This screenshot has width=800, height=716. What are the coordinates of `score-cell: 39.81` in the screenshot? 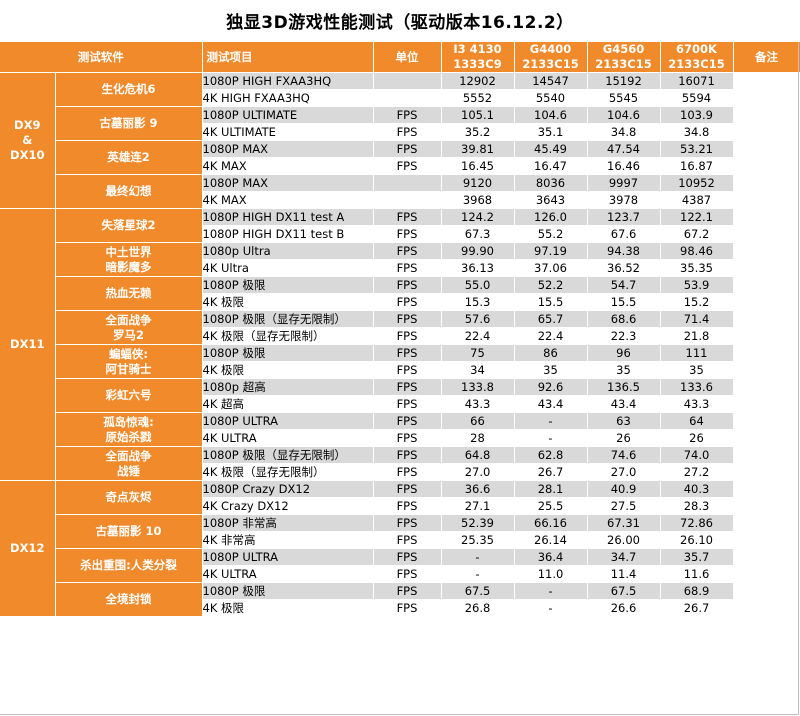 It's located at (478, 149).